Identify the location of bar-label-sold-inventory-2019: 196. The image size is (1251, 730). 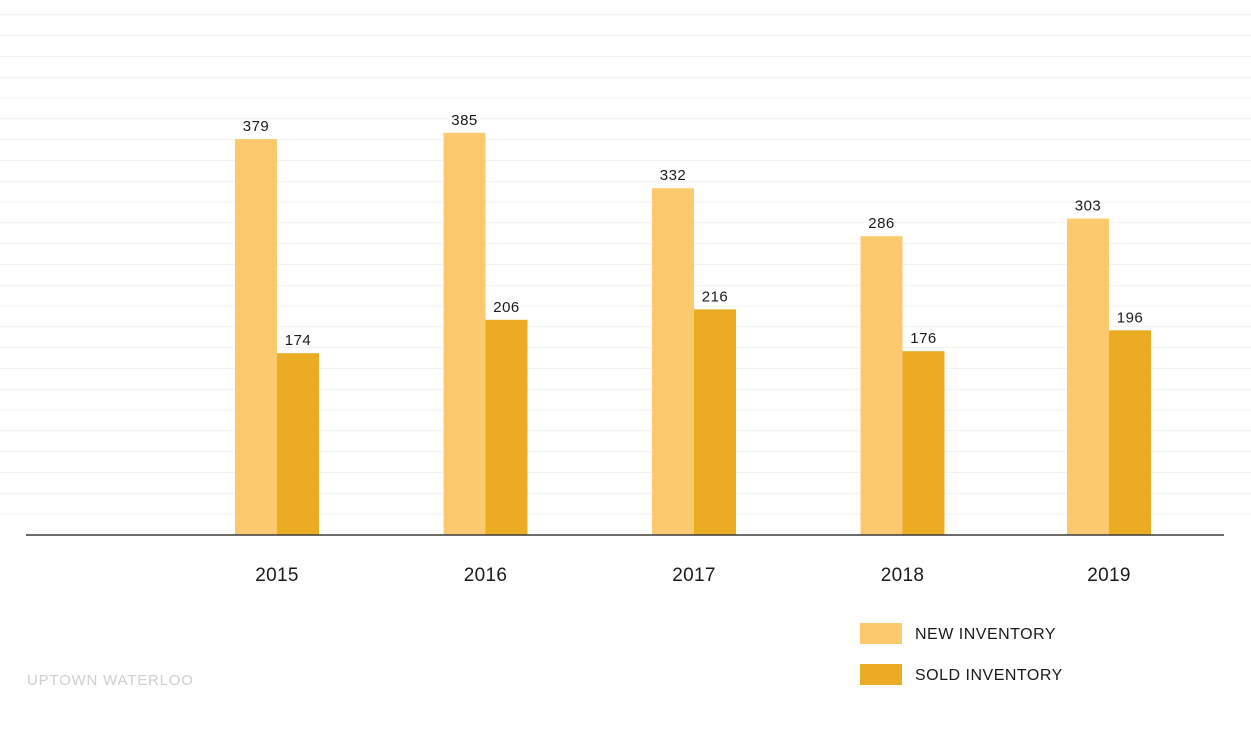
(1130, 317).